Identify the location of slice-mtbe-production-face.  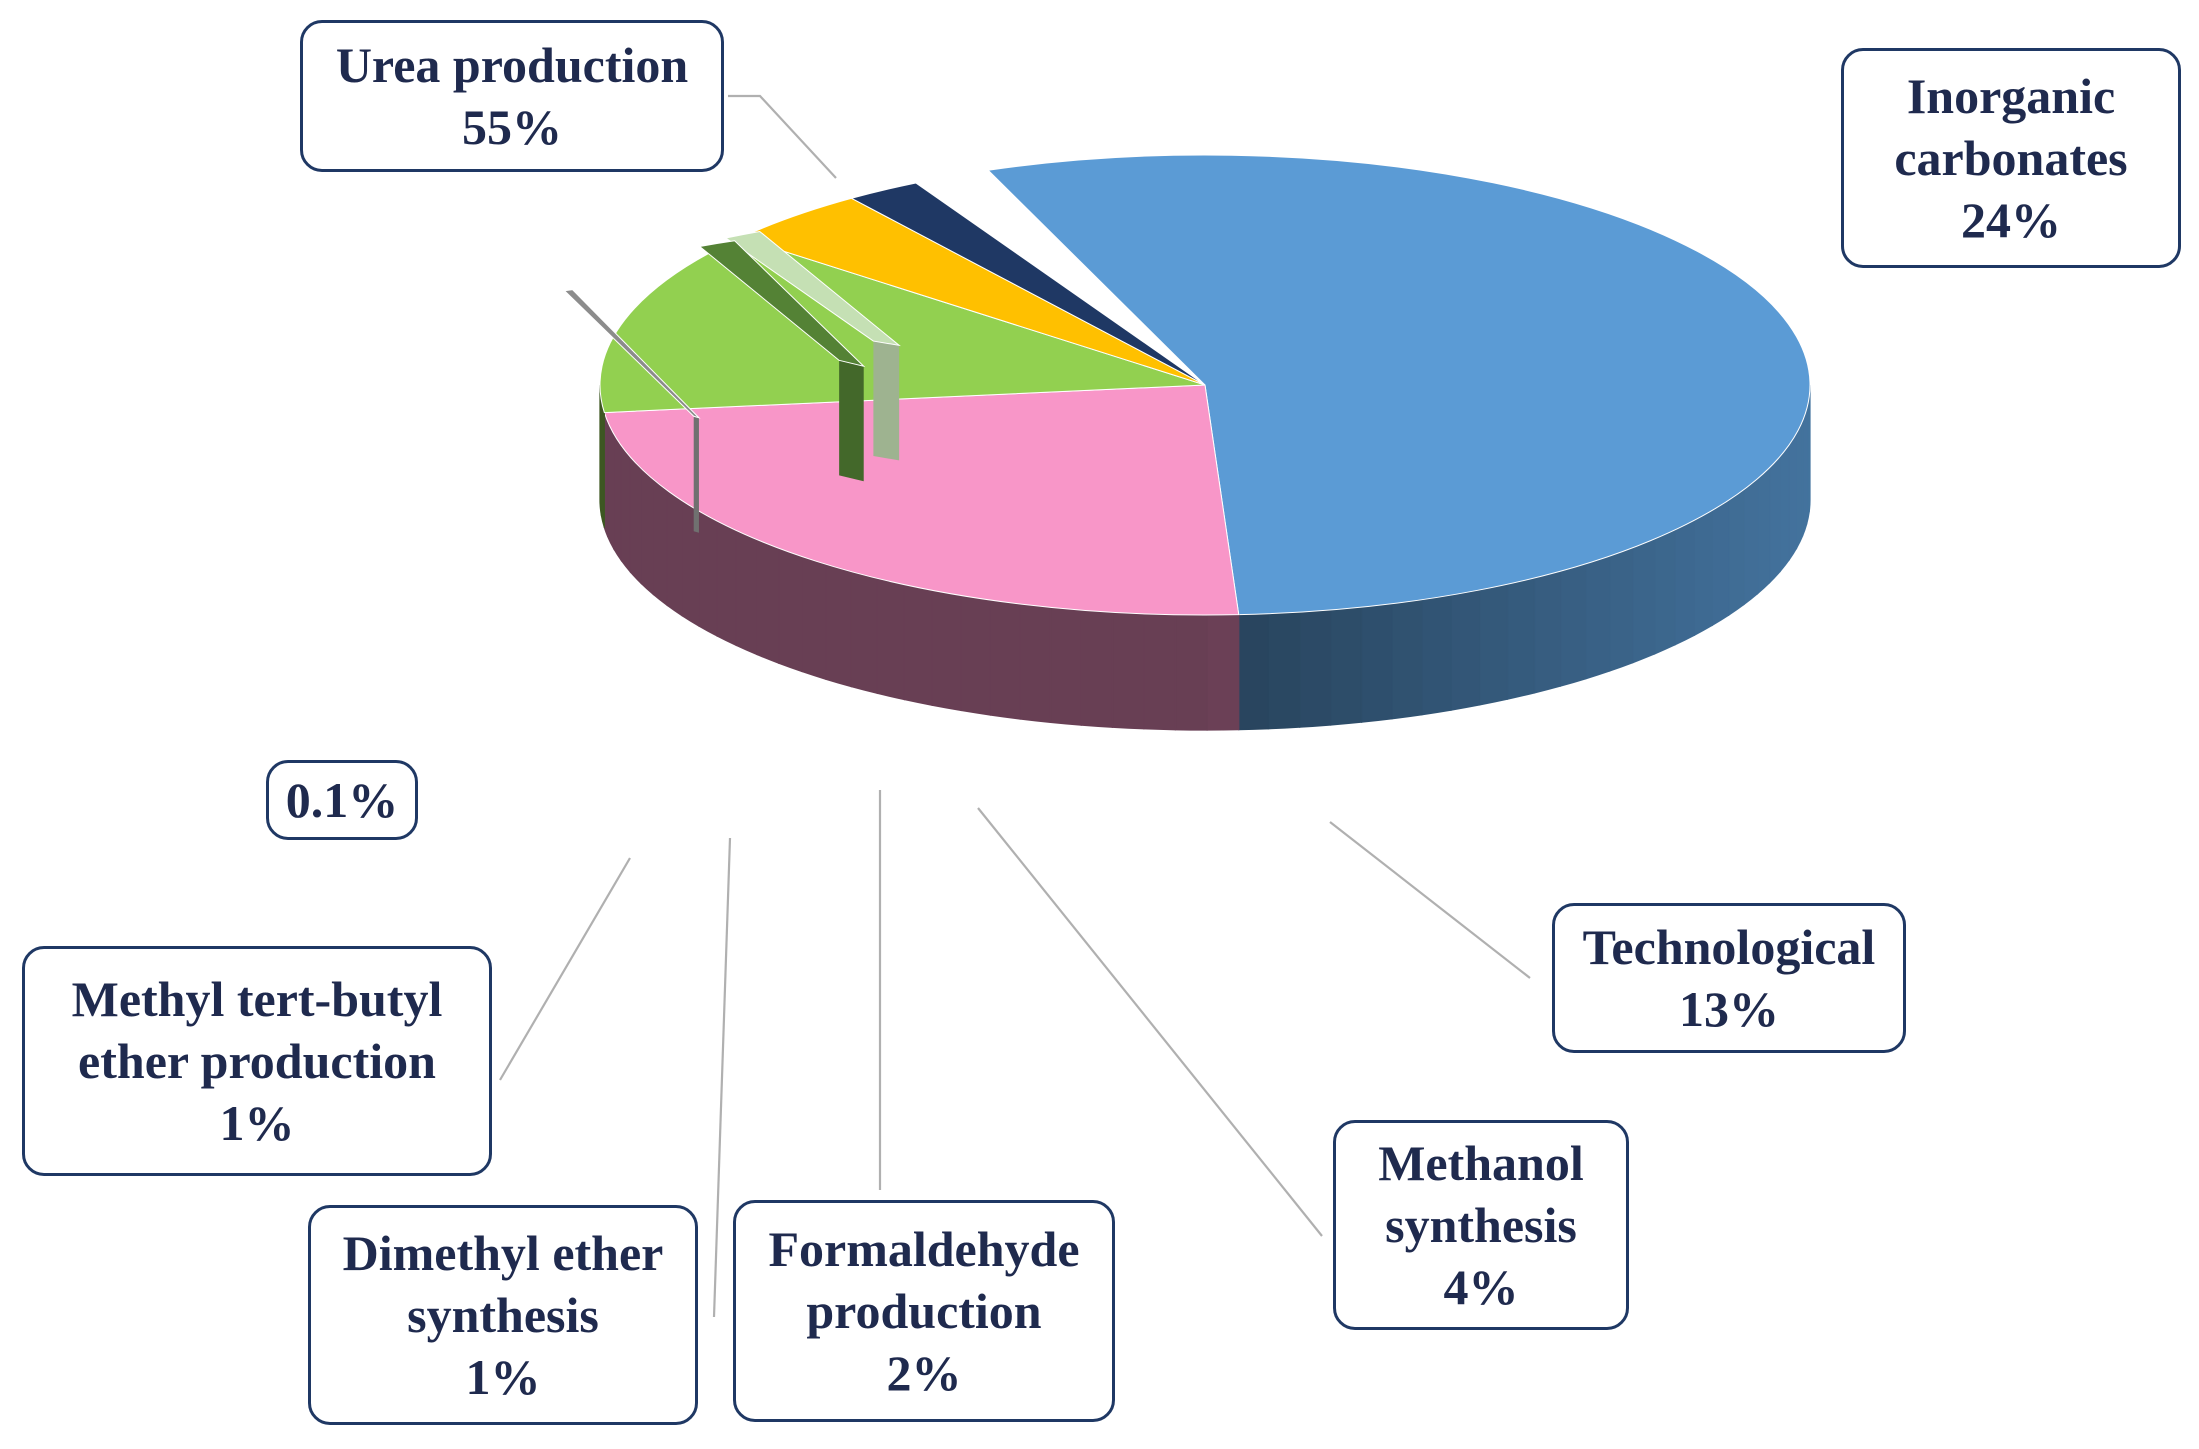
(851, 421).